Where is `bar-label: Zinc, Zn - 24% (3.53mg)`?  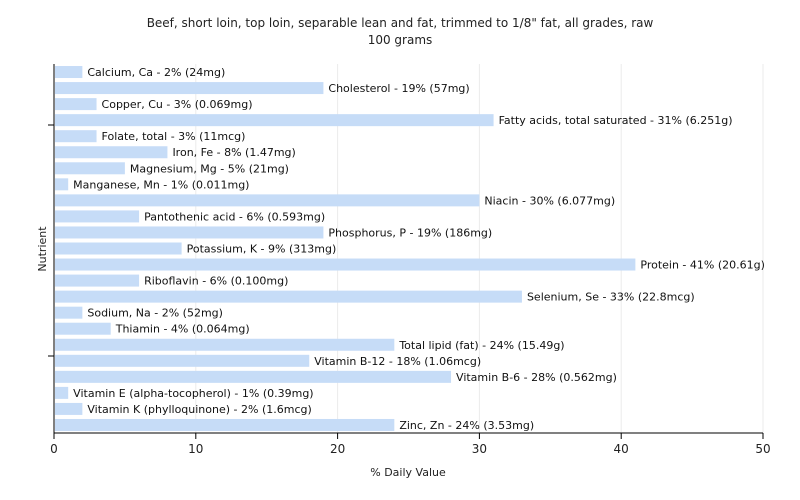
bar-label: Zinc, Zn - 24% (3.53mg) is located at coordinates (466, 425).